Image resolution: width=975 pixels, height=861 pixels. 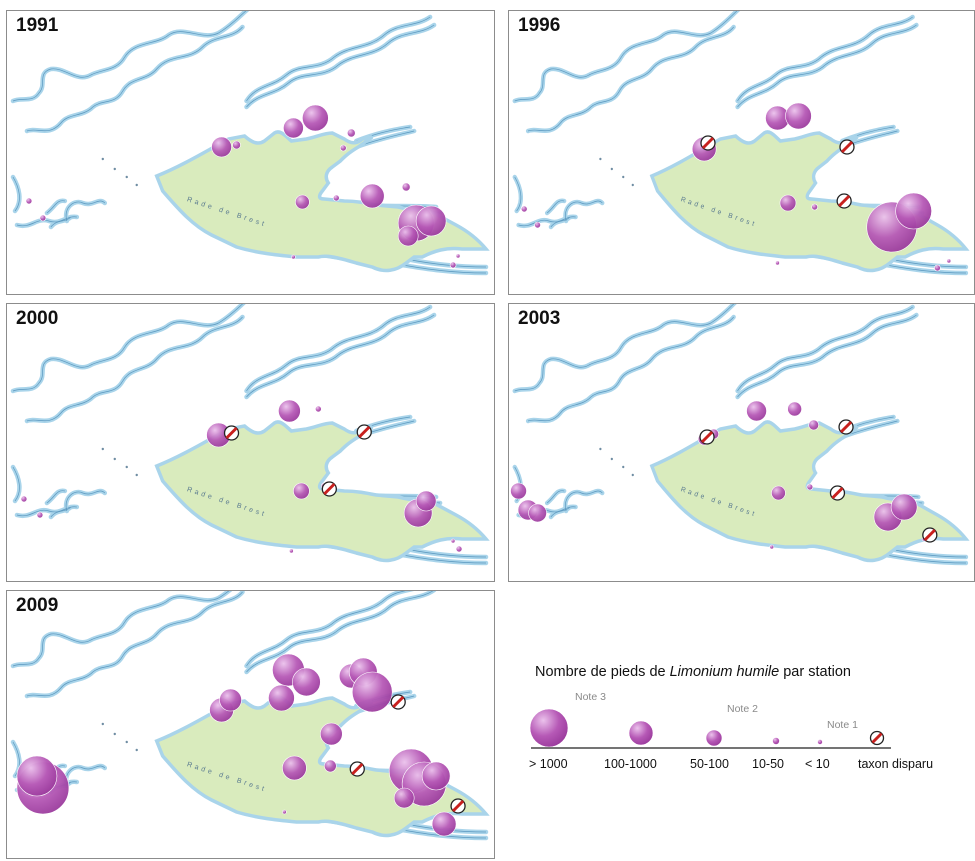 I want to click on legend-title-species: Limonium humile, so click(x=724, y=672).